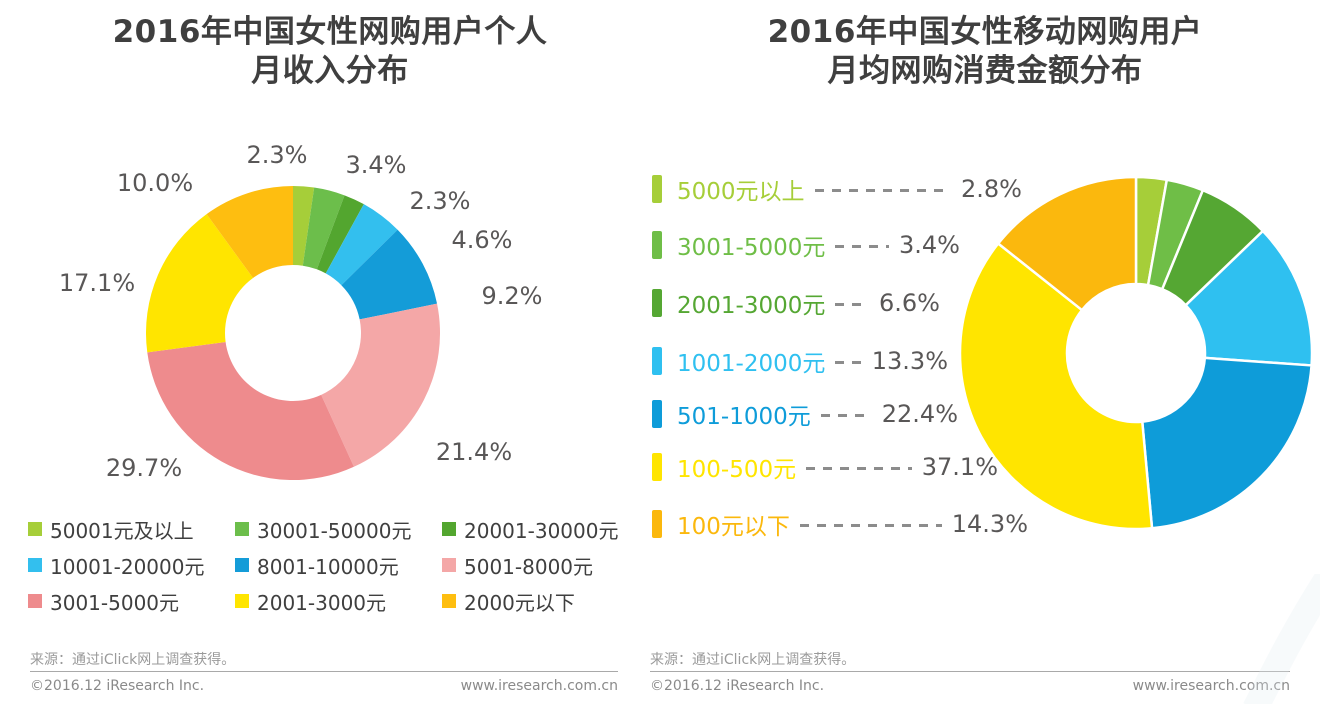 The height and width of the screenshot is (704, 1320). Describe the element at coordinates (482, 240) in the screenshot. I see `slice-percent-label: 4.6%` at that location.